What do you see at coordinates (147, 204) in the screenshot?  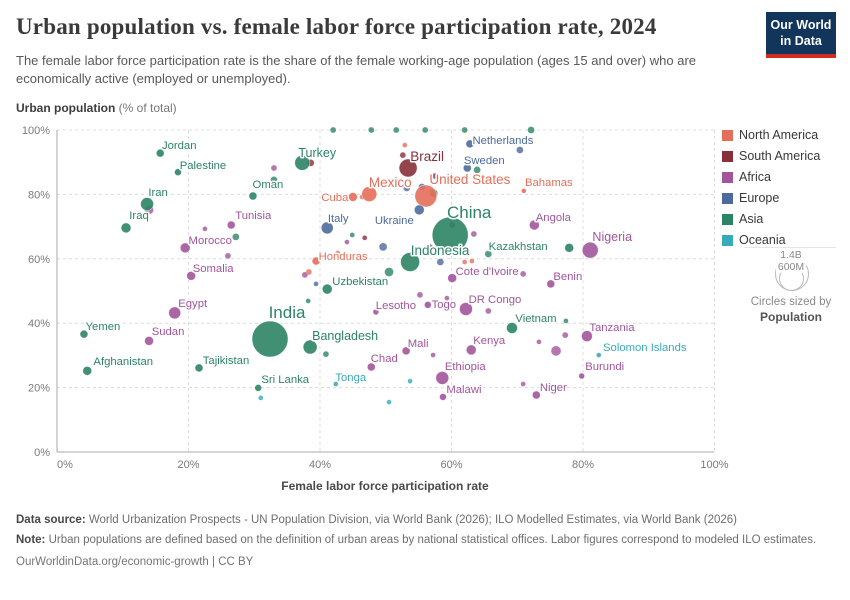 I see `dot-iran` at bounding box center [147, 204].